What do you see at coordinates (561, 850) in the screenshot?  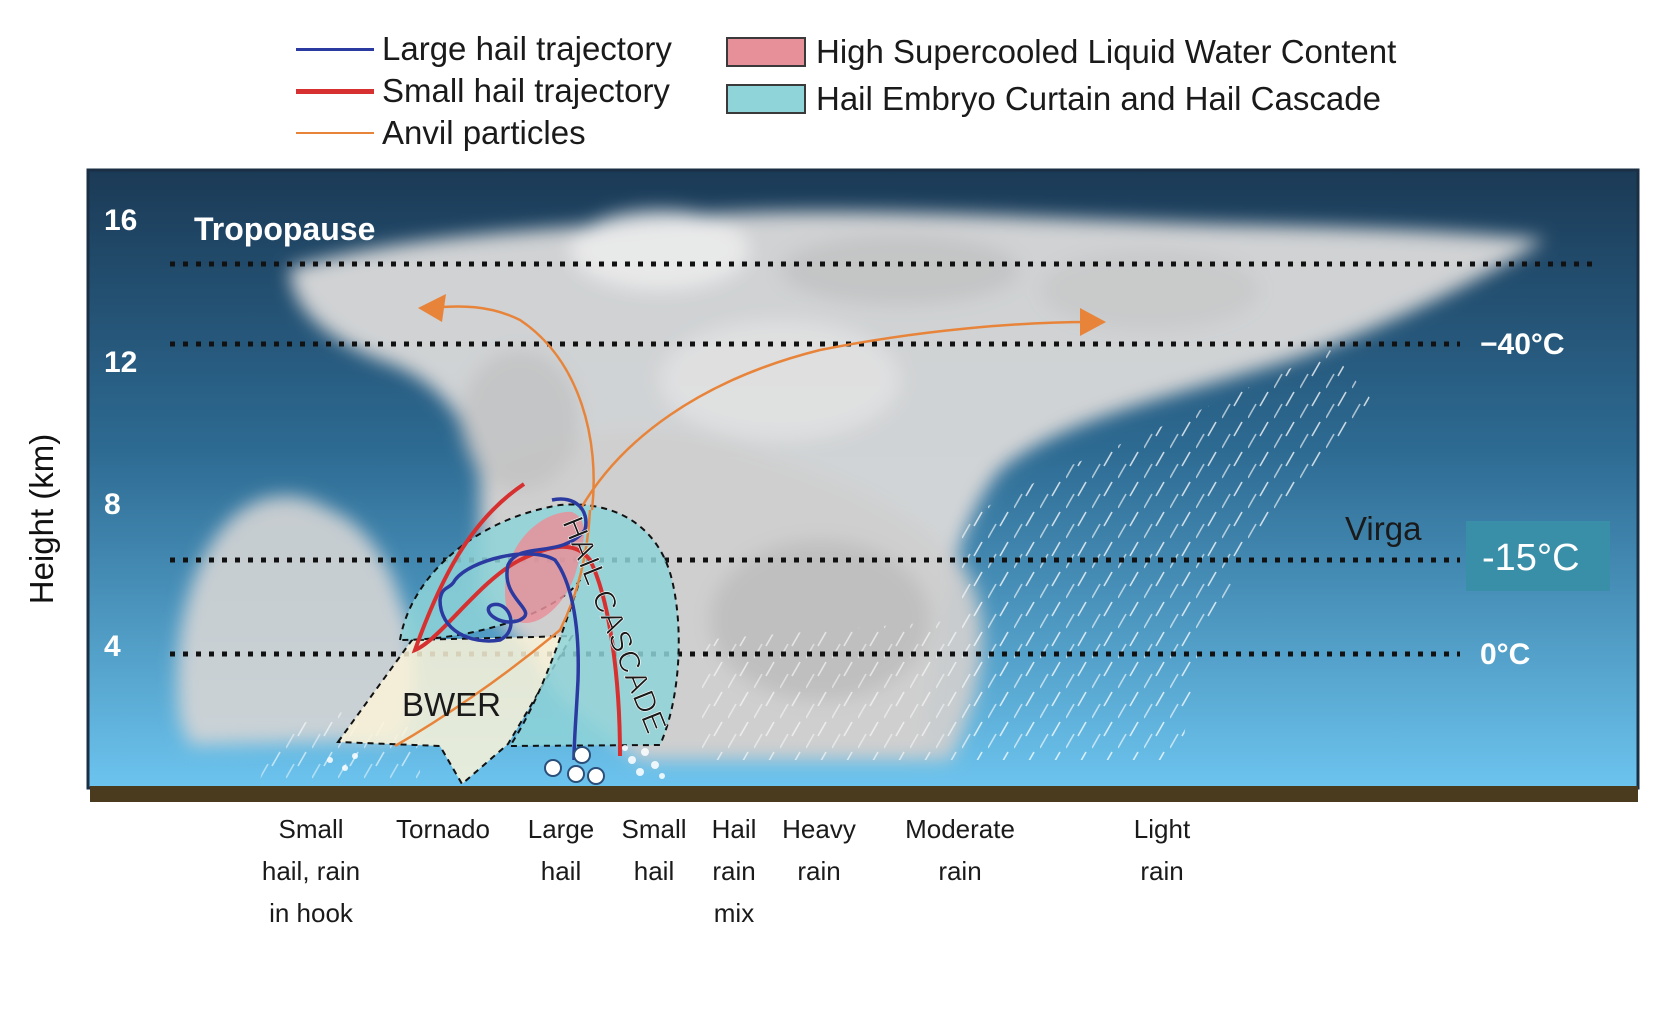 I see `bottom-label-large-hail: Large hail` at bounding box center [561, 850].